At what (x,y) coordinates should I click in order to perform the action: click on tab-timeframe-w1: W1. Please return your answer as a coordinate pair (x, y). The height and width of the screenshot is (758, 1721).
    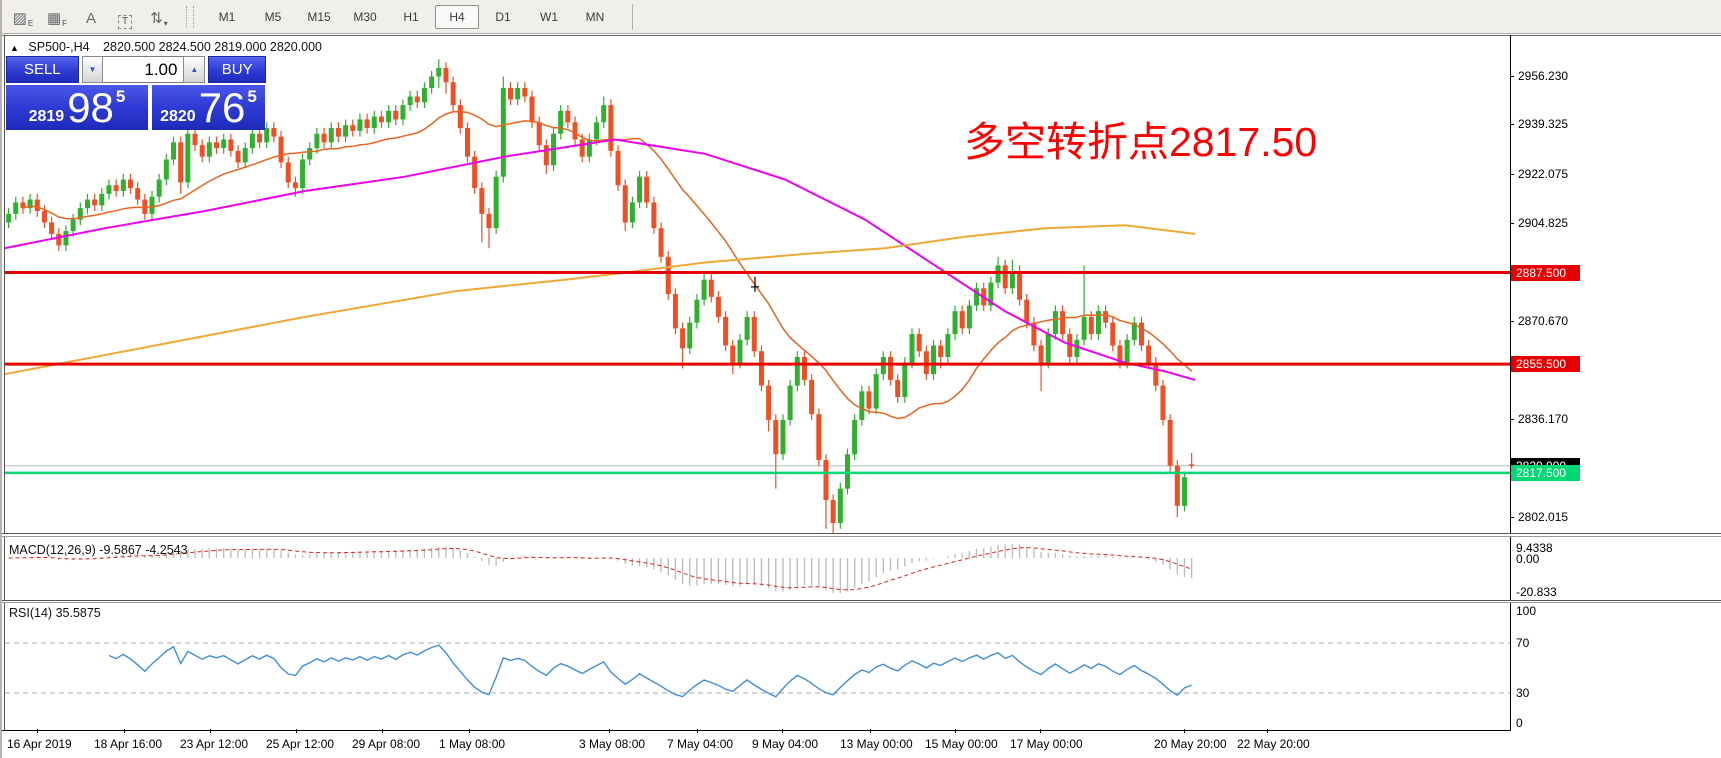
    Looking at the image, I should click on (549, 16).